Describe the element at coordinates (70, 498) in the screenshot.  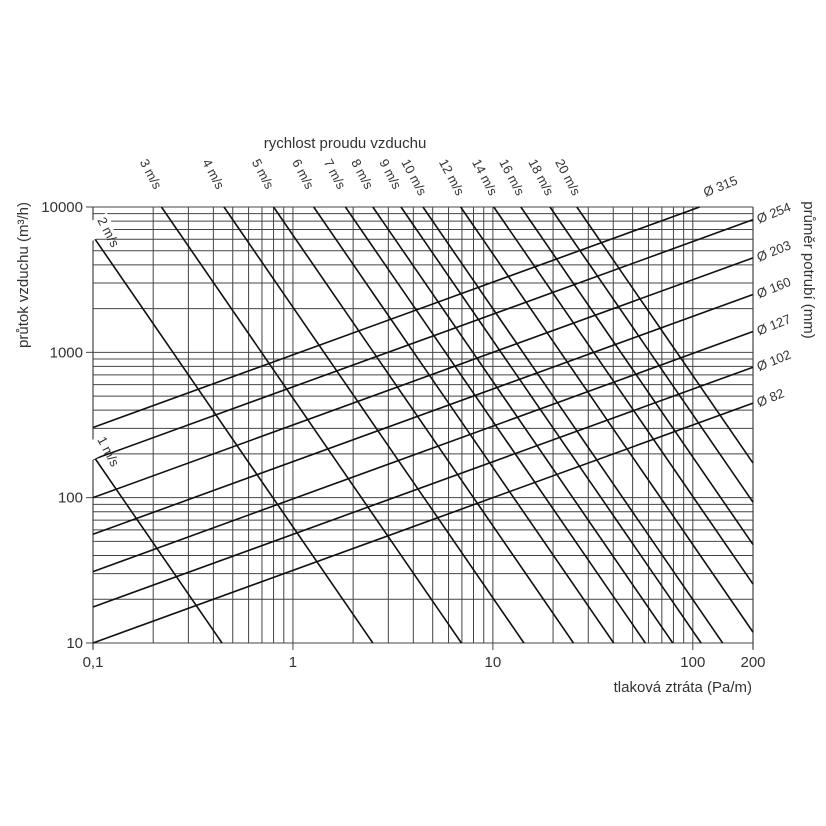
I see `y-tick-label: 100` at that location.